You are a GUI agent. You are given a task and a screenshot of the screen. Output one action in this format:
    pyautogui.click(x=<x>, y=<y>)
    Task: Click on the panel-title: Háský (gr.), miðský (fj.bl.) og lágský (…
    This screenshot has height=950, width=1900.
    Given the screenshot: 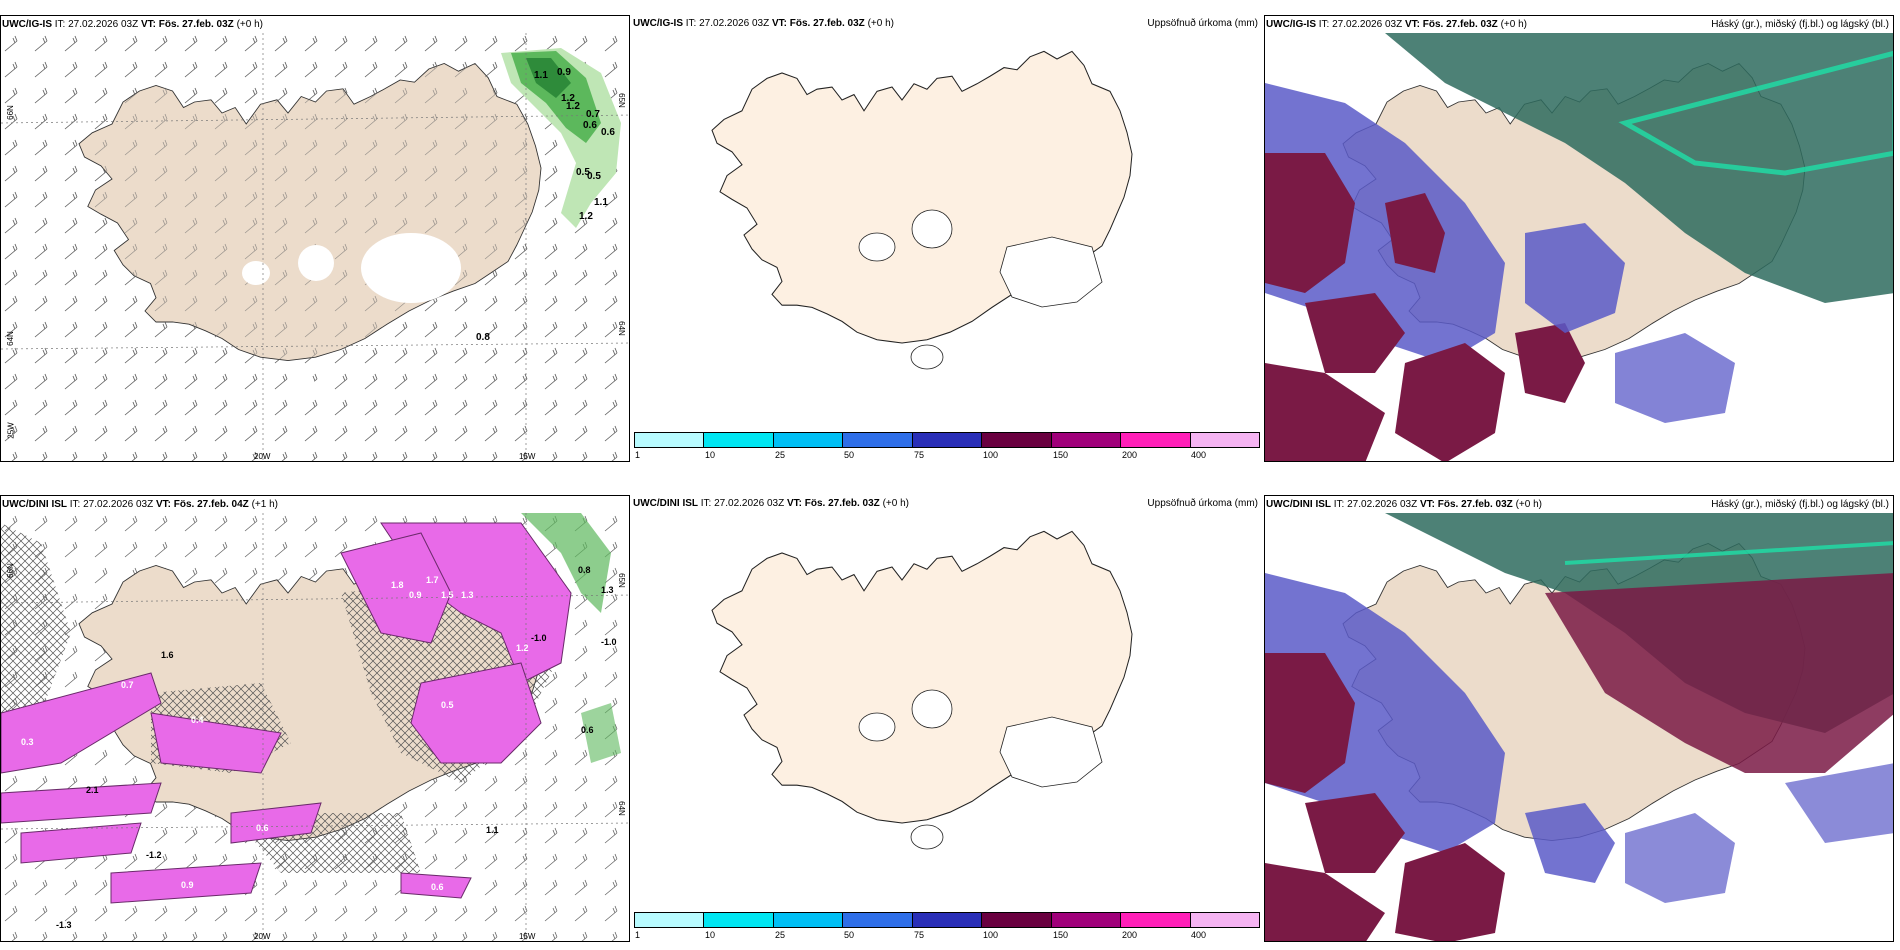 What is the action you would take?
    pyautogui.click(x=1800, y=24)
    